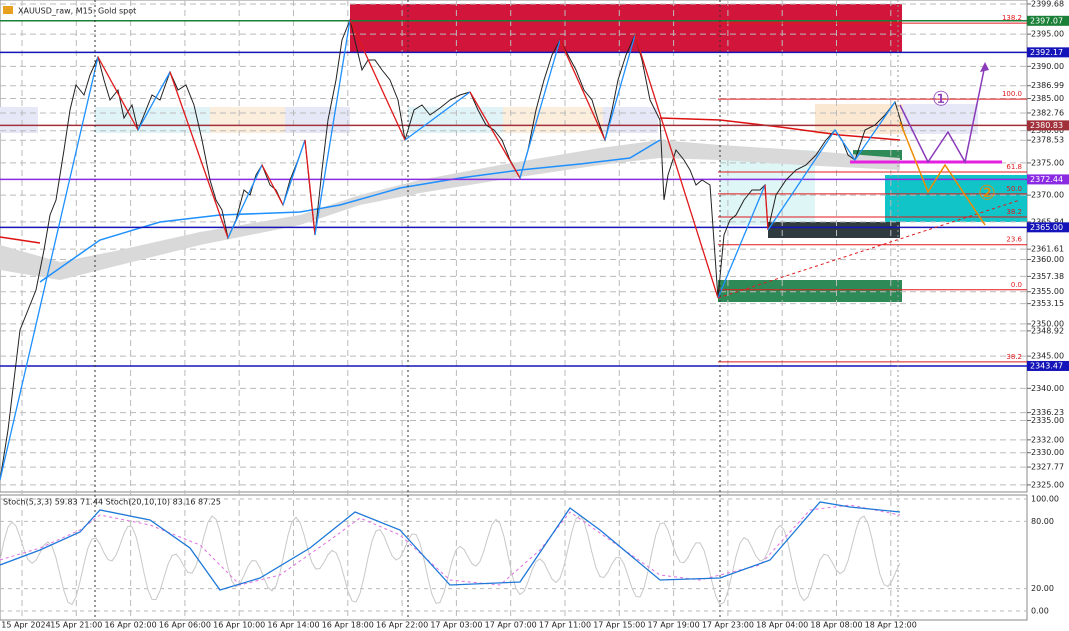 The width and height of the screenshot is (1069, 631). I want to click on stoch-tick-label: 20.00, so click(1042, 588).